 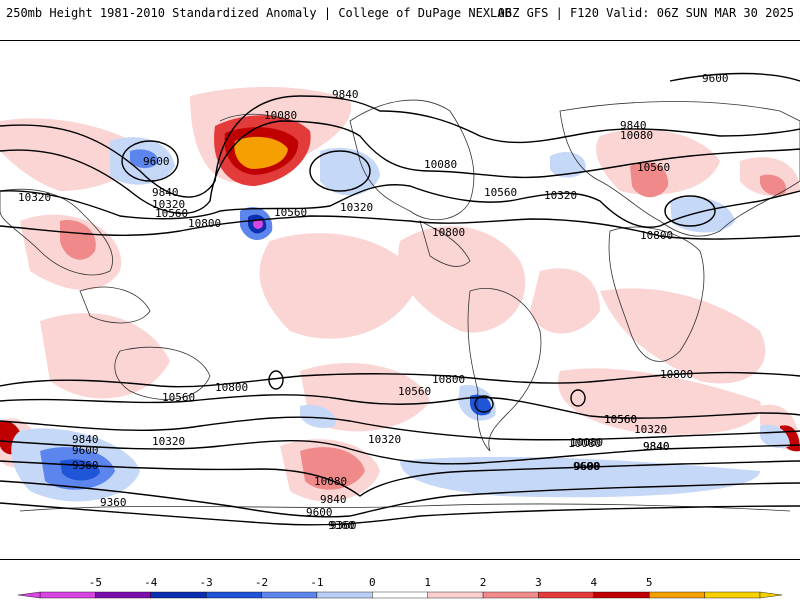 I want to click on colorbar-tick-label: -1, so click(x=316, y=582).